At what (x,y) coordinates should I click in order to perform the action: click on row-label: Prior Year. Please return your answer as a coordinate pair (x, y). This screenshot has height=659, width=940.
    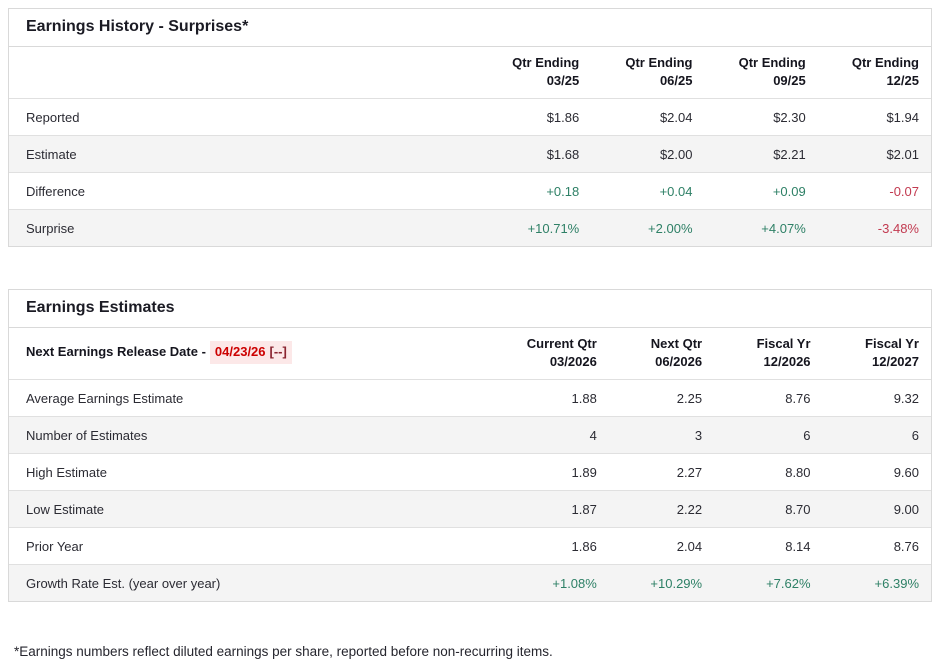
    Looking at the image, I should click on (243, 546).